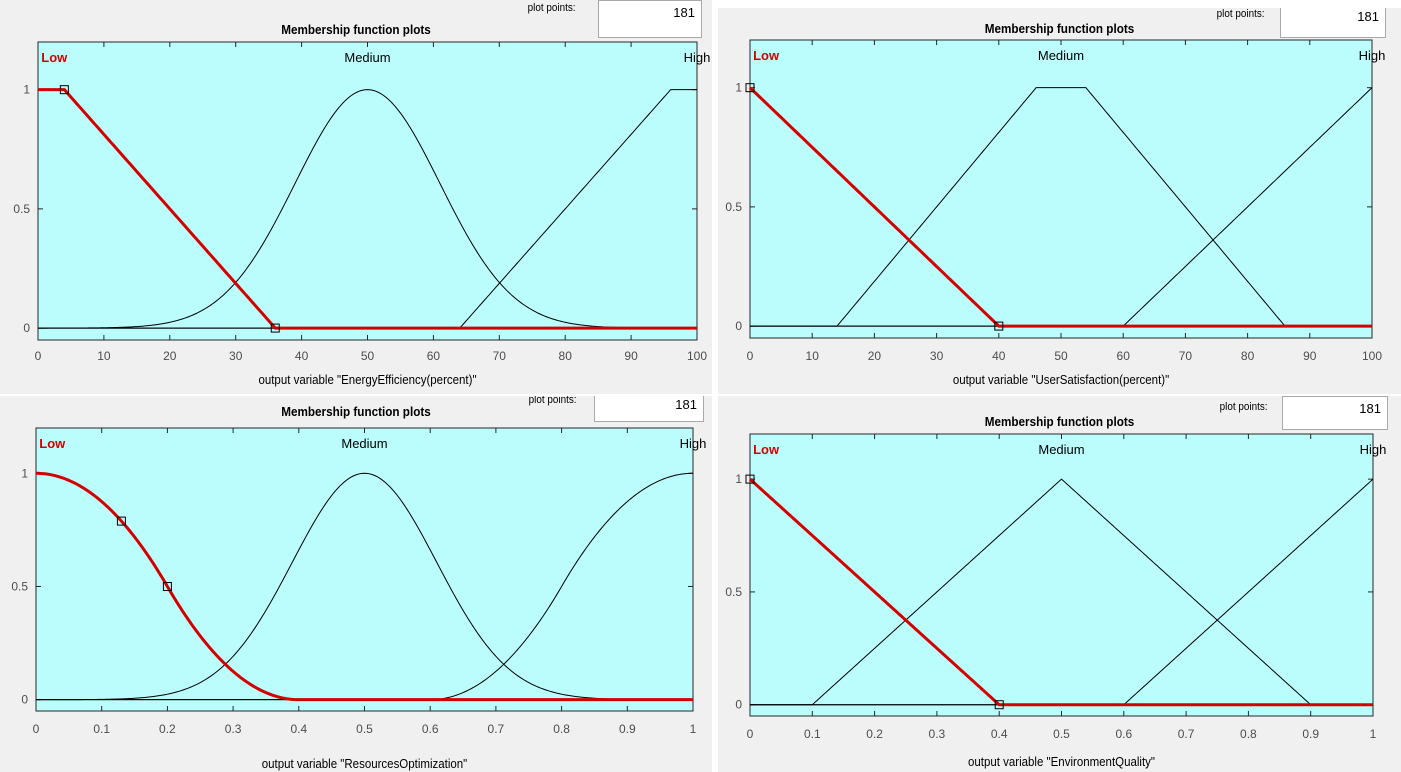  I want to click on x-tick-label: 0.6, so click(1123, 734).